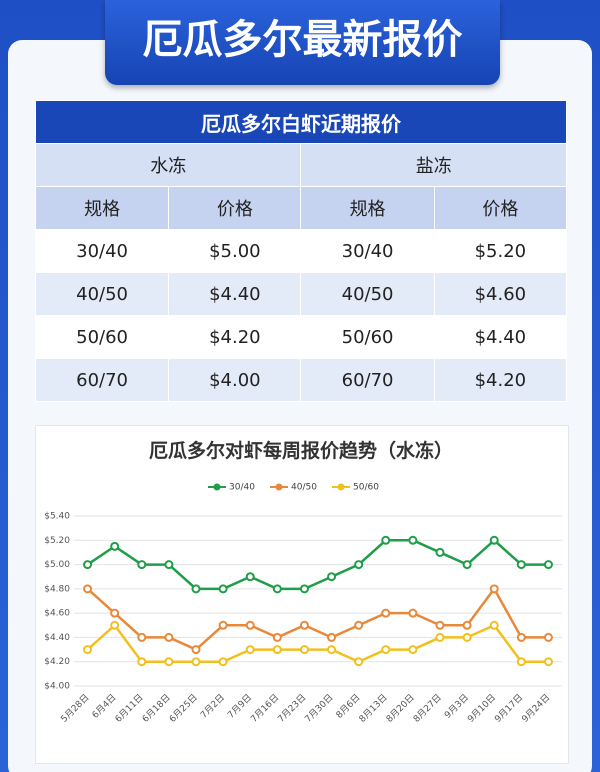  Describe the element at coordinates (168, 165) in the screenshot. I see `group-header: 水冻` at that location.